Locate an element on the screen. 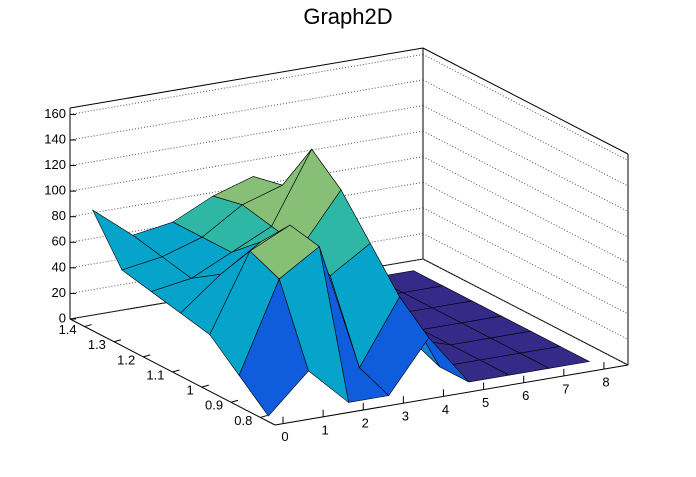 Image resolution: width=696 pixels, height=477 pixels. x-tick-label: 8 is located at coordinates (605, 382).